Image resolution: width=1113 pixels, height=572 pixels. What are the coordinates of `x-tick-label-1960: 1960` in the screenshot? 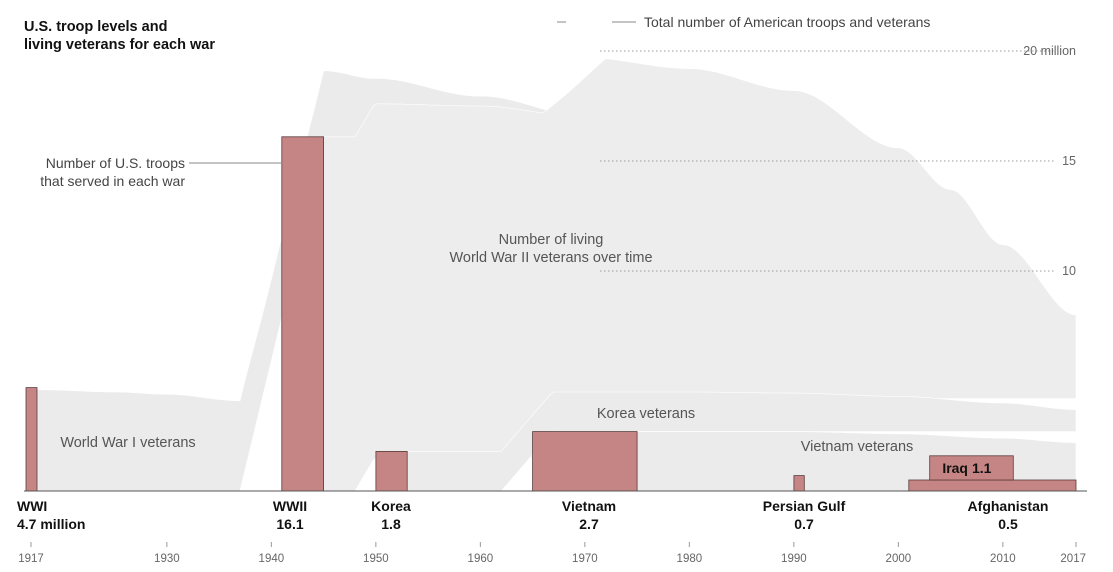 It's located at (481, 559).